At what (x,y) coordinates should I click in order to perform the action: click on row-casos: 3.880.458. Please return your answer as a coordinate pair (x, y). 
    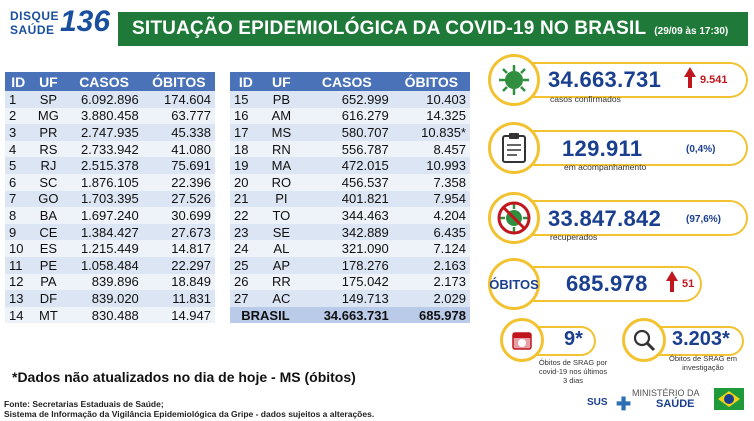
    Looking at the image, I should click on (104, 116).